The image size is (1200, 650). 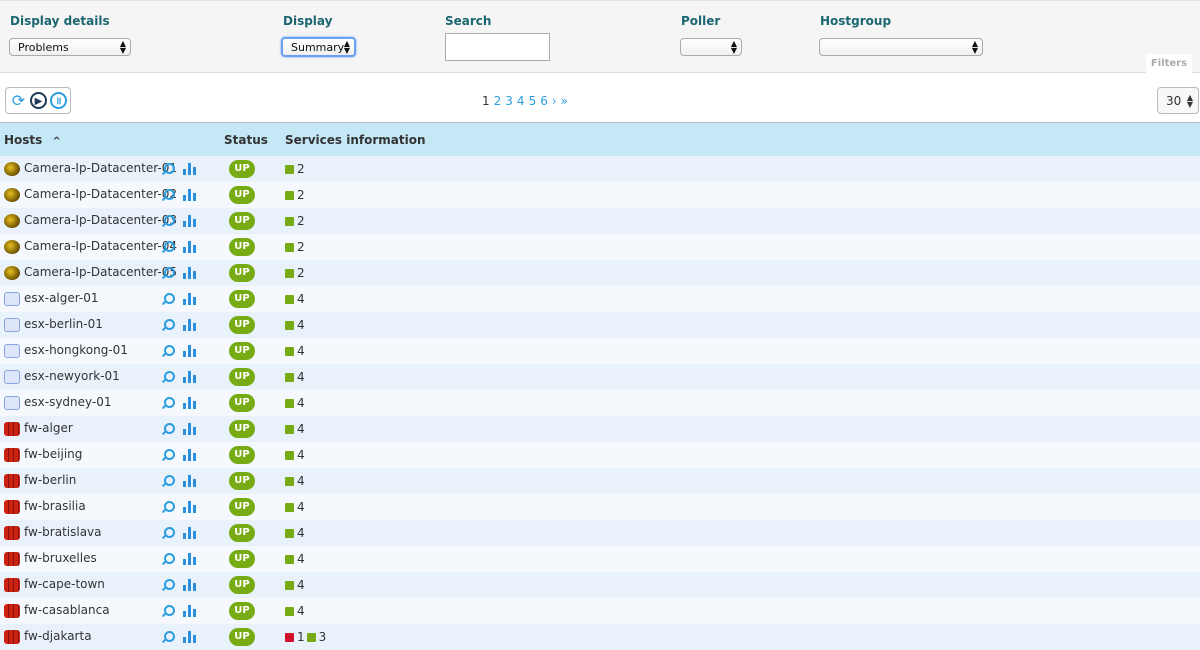 I want to click on hosts-column-header: Hosts ^, so click(x=32, y=140).